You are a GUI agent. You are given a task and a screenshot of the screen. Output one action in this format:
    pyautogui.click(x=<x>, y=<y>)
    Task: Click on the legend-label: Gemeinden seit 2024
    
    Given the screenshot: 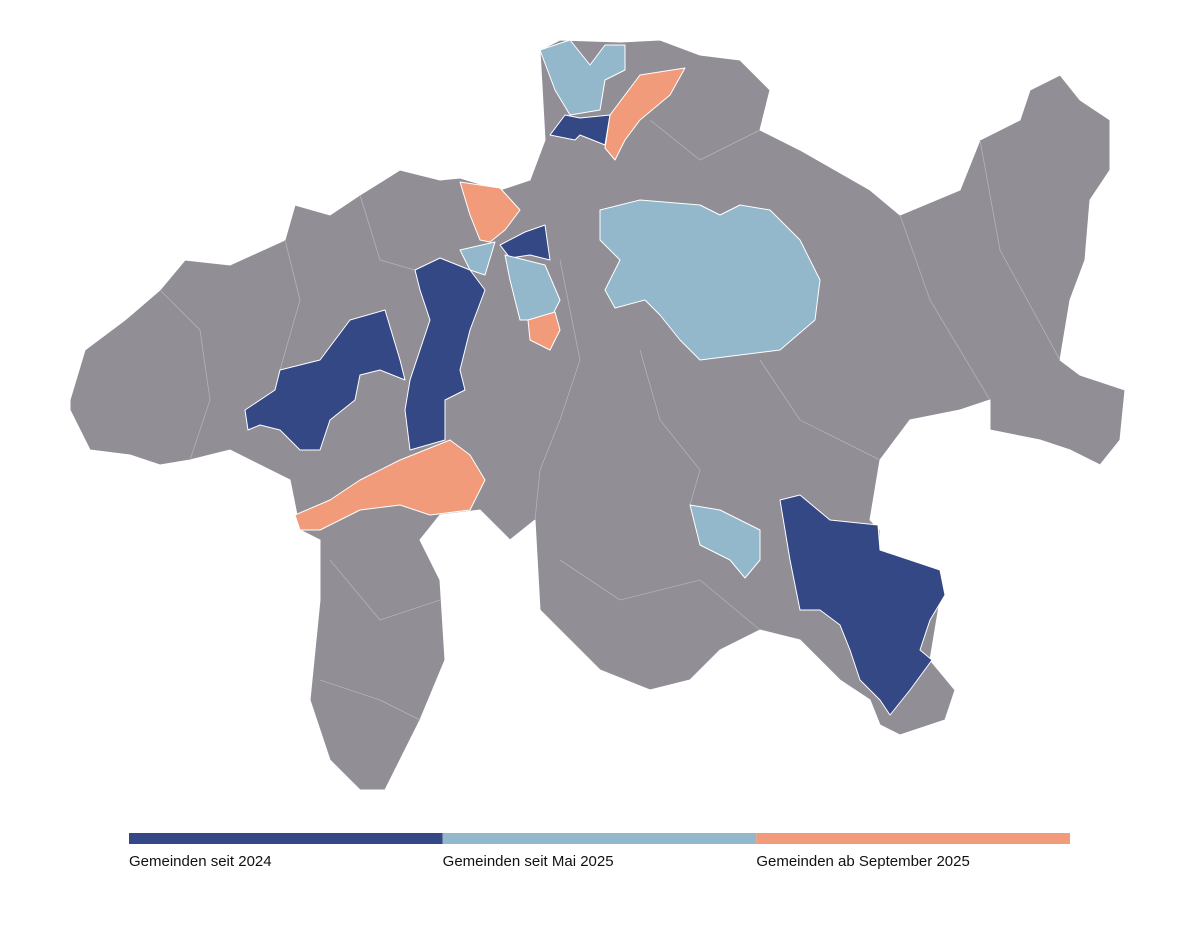 What is the action you would take?
    pyautogui.click(x=200, y=861)
    